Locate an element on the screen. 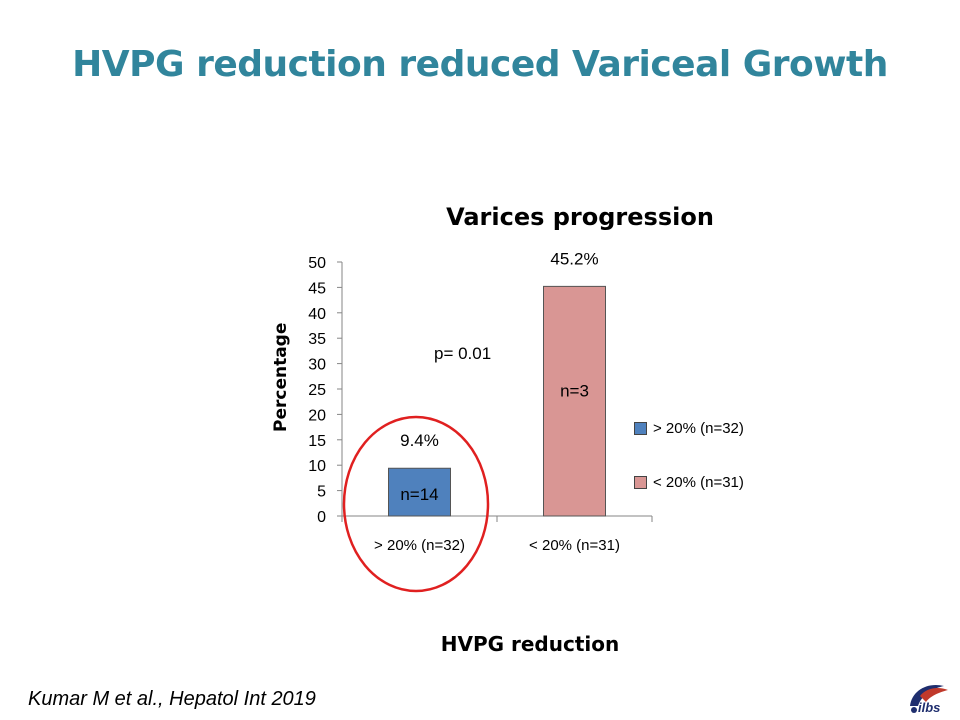 The height and width of the screenshot is (720, 960). bar-data-label: 45.2% is located at coordinates (574, 258).